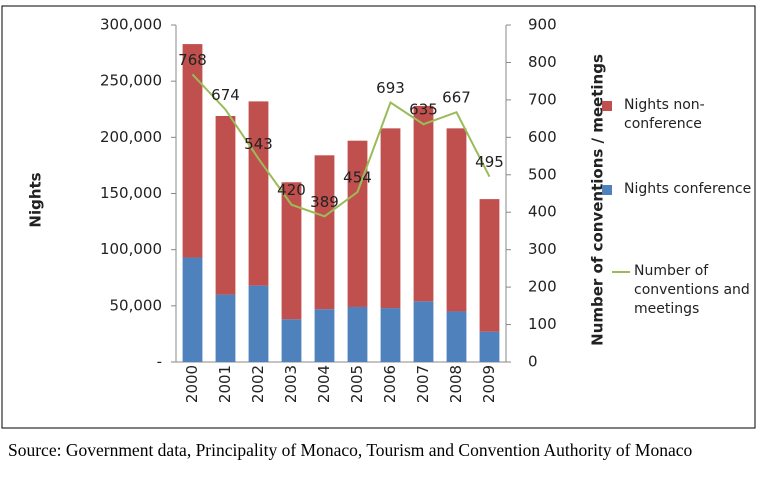 This screenshot has height=499, width=769. What do you see at coordinates (542, 25) in the screenshot?
I see `y2-tick-label: 900` at bounding box center [542, 25].